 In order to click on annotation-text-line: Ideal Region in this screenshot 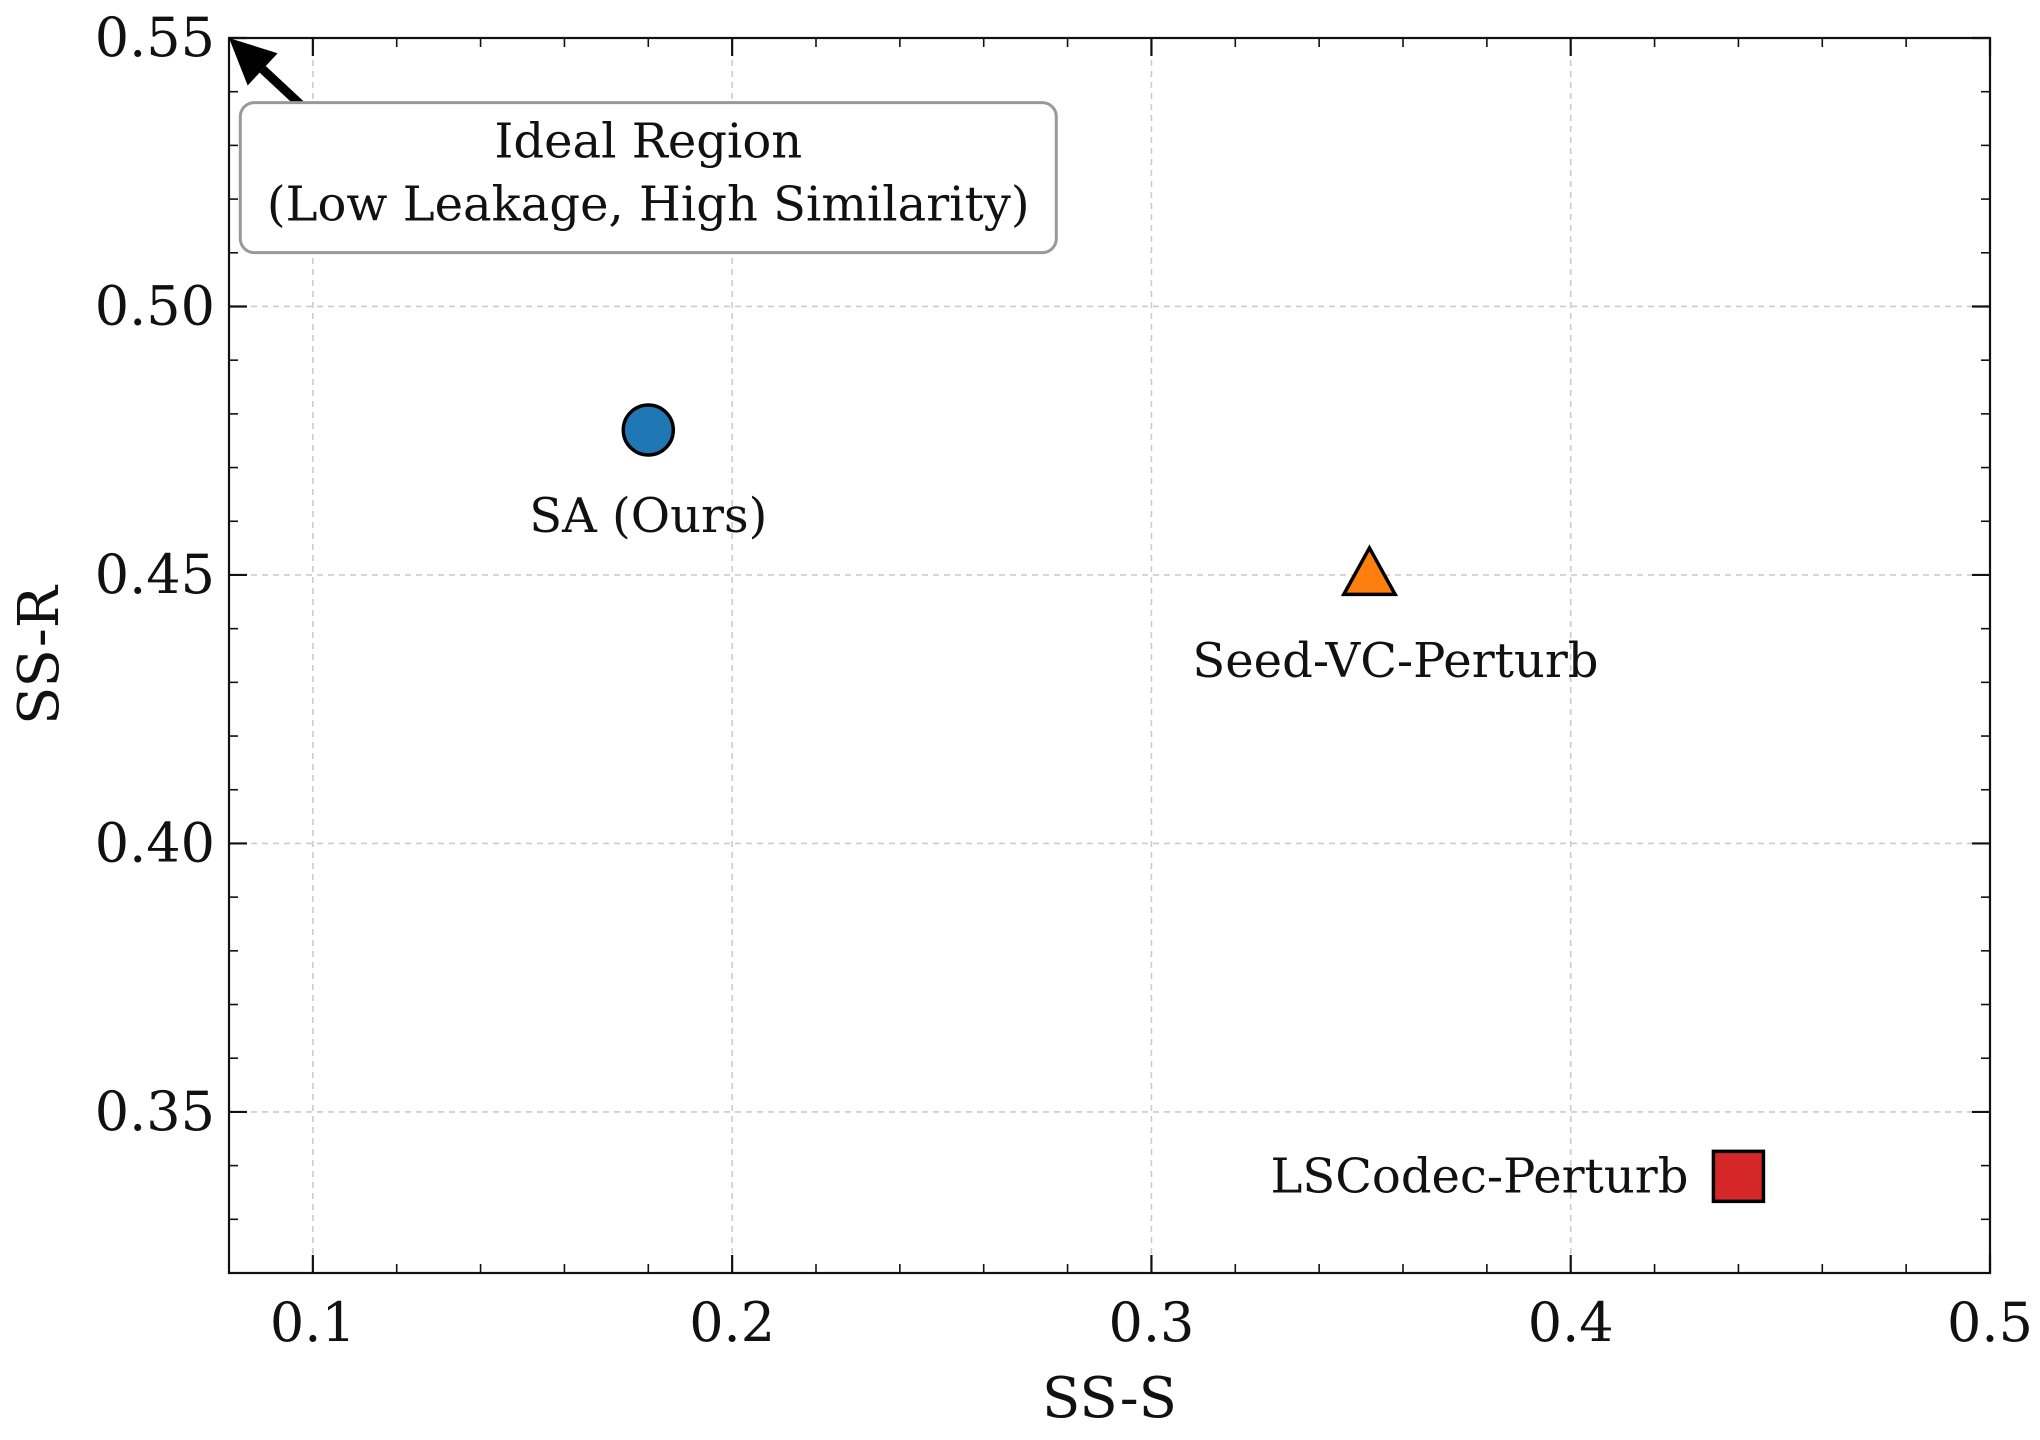, I will do `click(648, 142)`.